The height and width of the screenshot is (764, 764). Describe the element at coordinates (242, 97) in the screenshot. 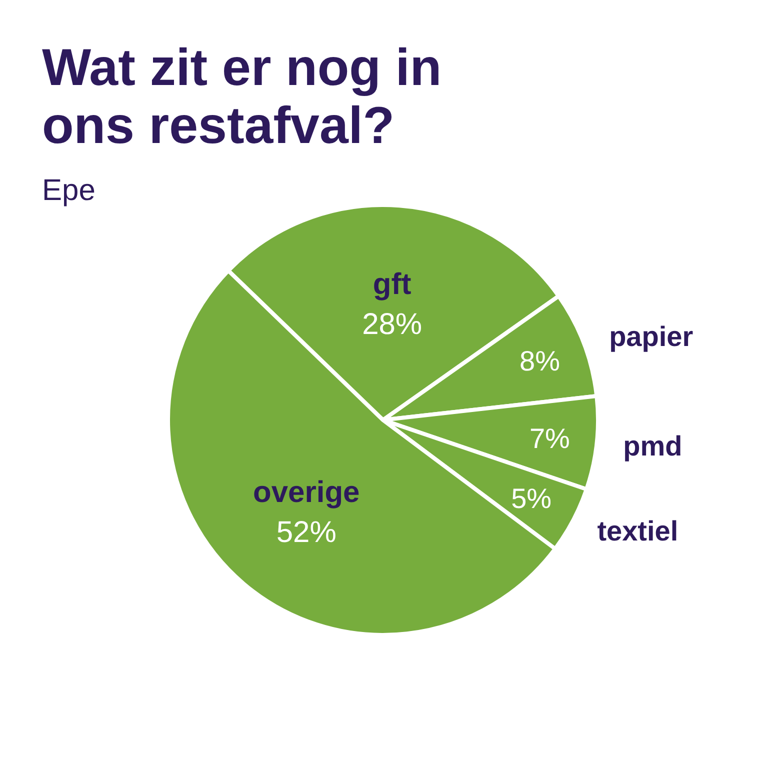

I see `chart-title: Wat zit er nog in ons restafval?` at that location.